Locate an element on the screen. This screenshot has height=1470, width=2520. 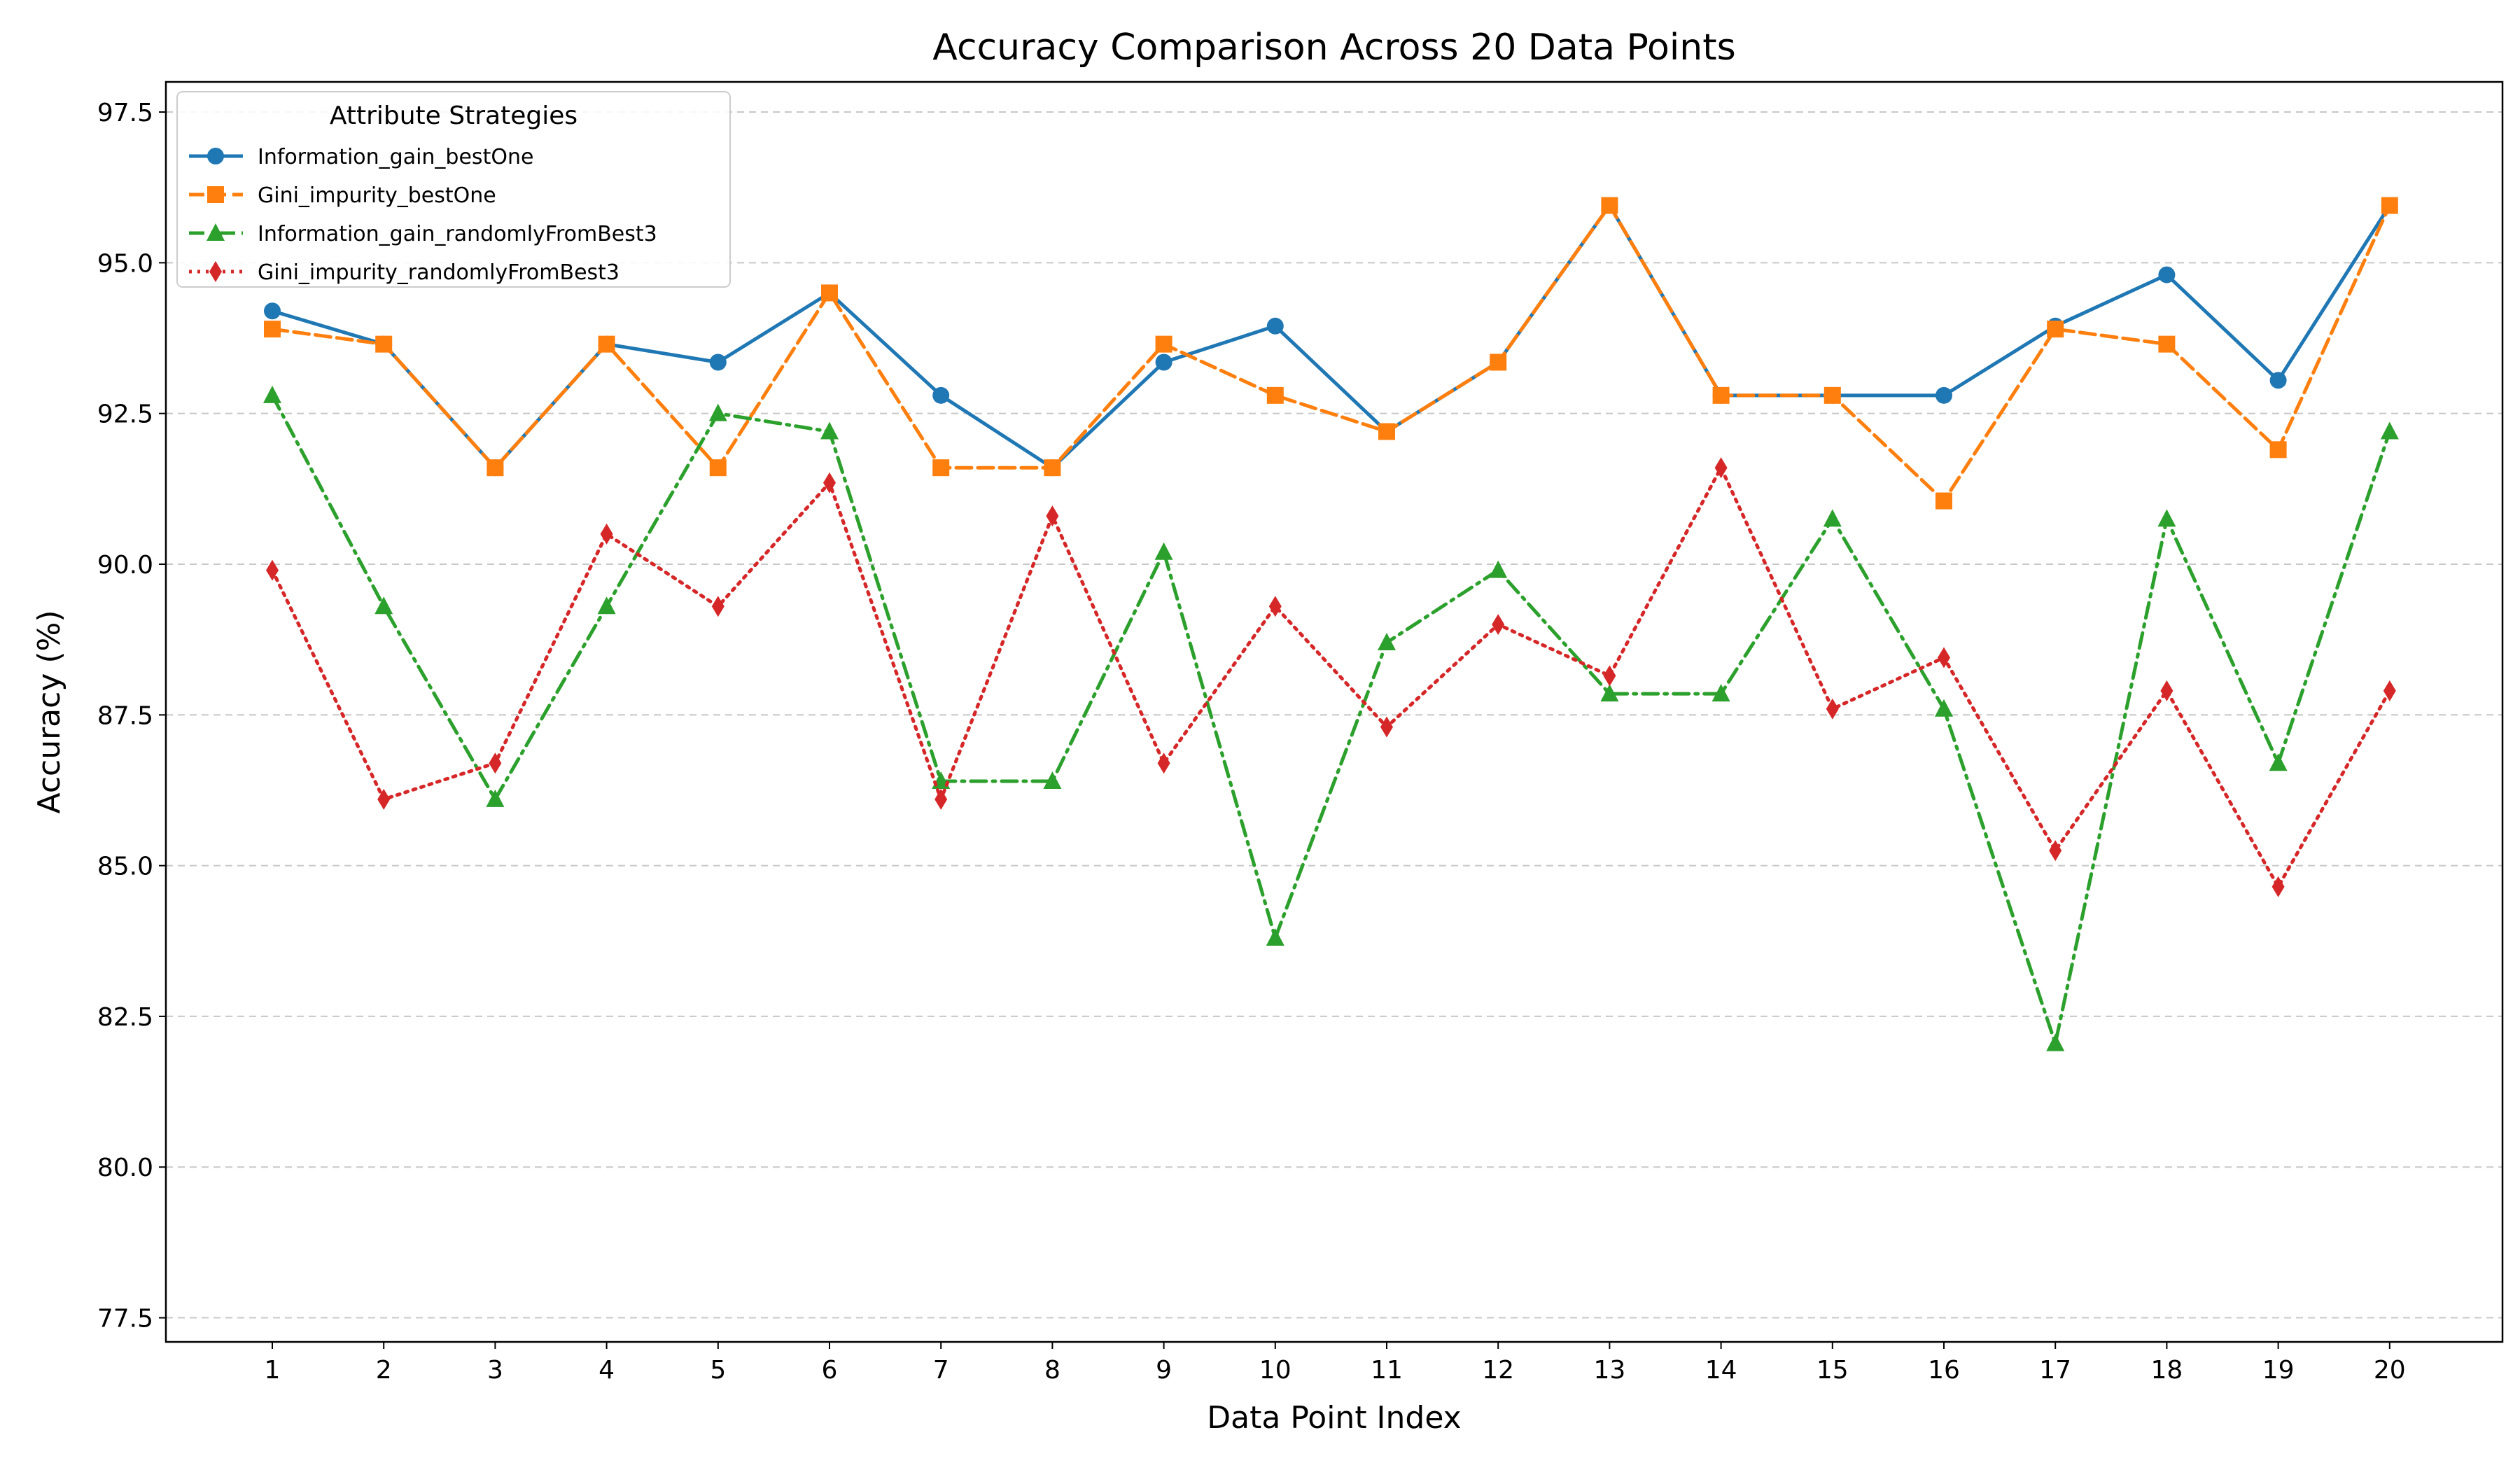
x-tick-label: 16 is located at coordinates (1944, 1370).